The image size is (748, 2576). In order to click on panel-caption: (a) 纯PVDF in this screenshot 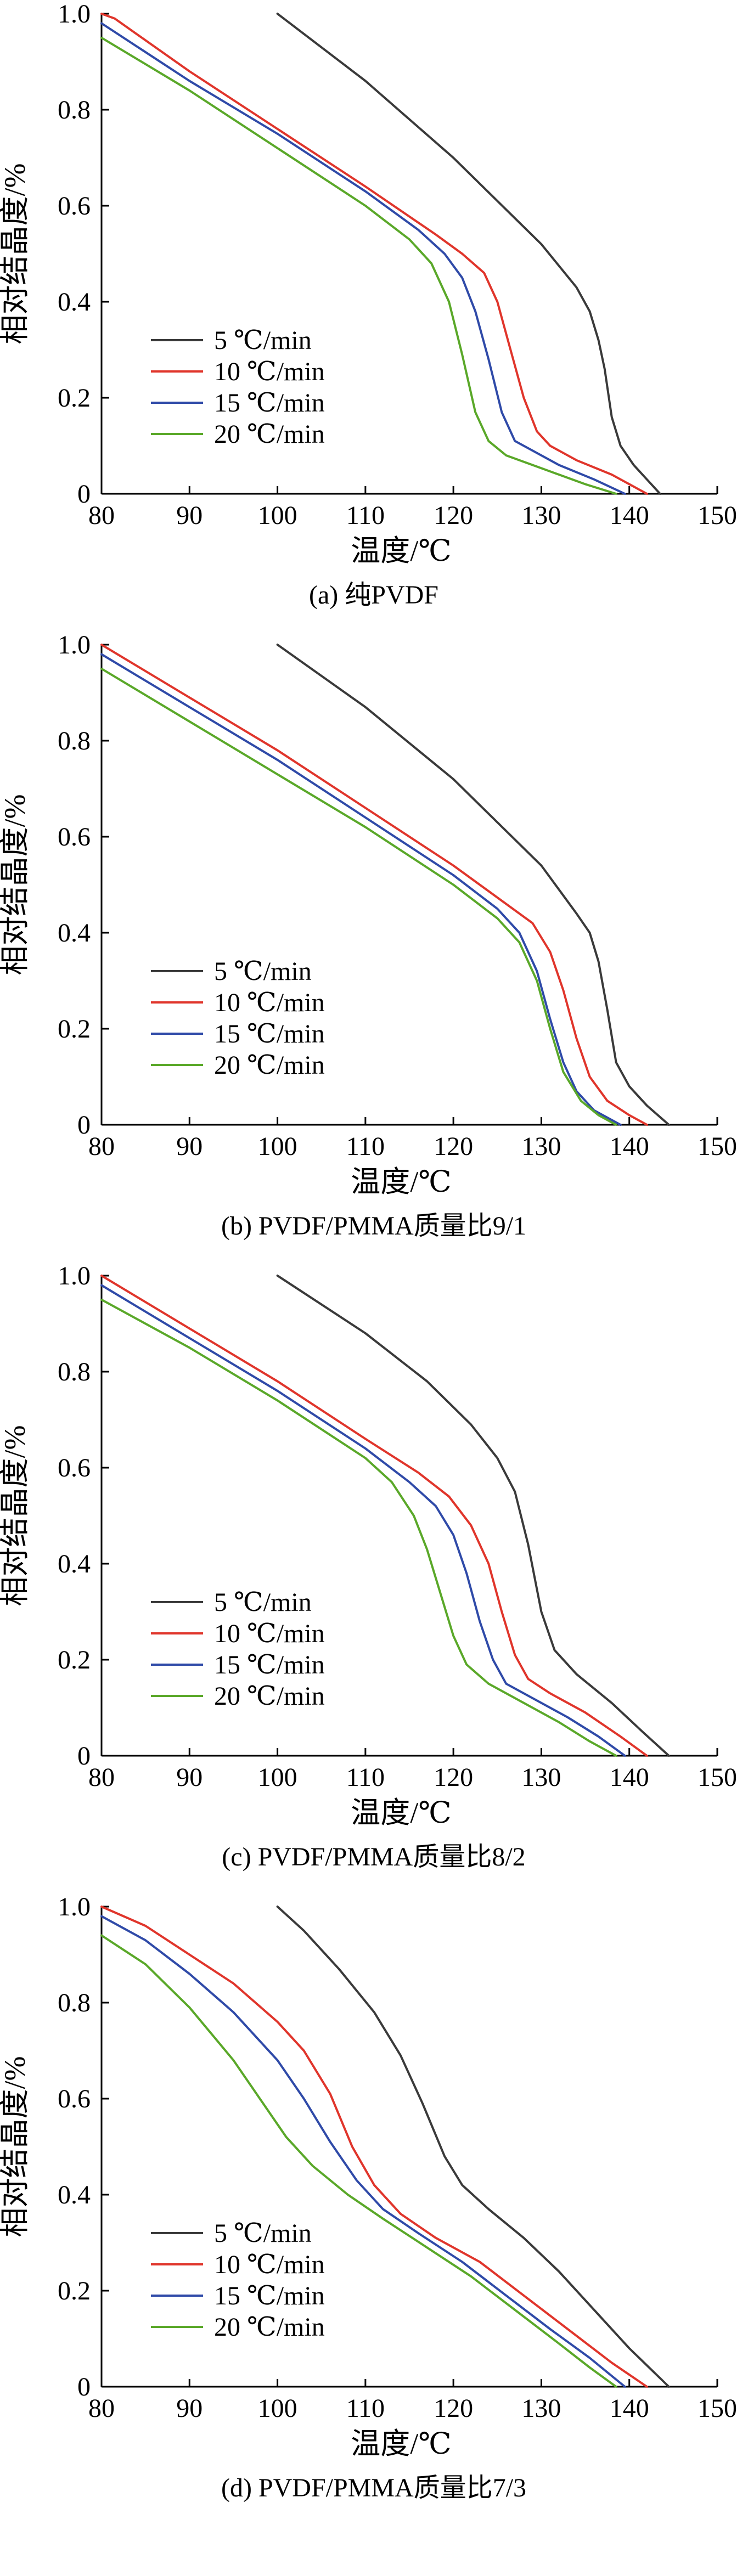, I will do `click(374, 595)`.